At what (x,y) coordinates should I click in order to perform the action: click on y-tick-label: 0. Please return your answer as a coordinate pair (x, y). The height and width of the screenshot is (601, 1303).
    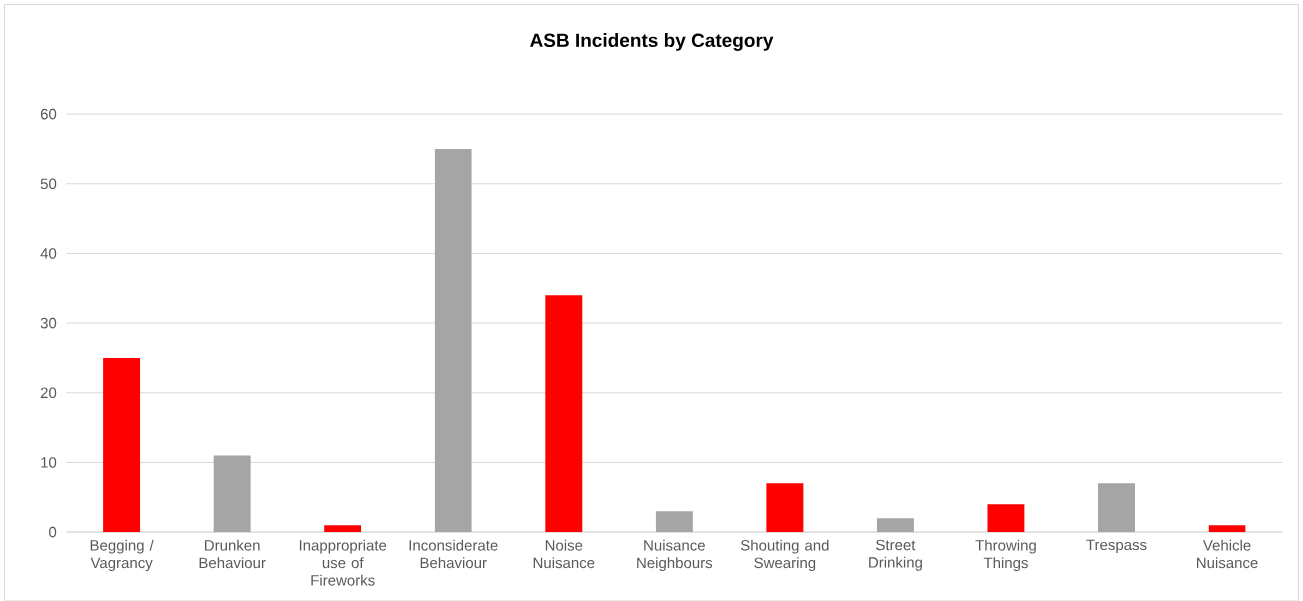
    Looking at the image, I should click on (53, 532).